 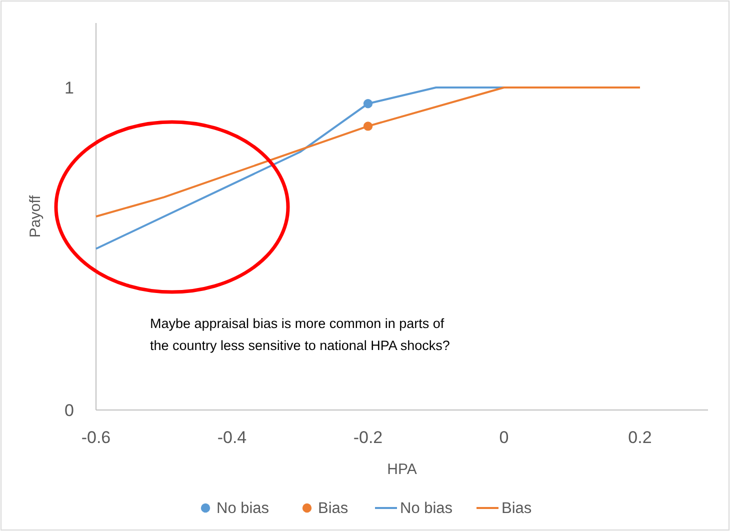 What do you see at coordinates (35, 216) in the screenshot?
I see `y-axis-title: Payoff` at bounding box center [35, 216].